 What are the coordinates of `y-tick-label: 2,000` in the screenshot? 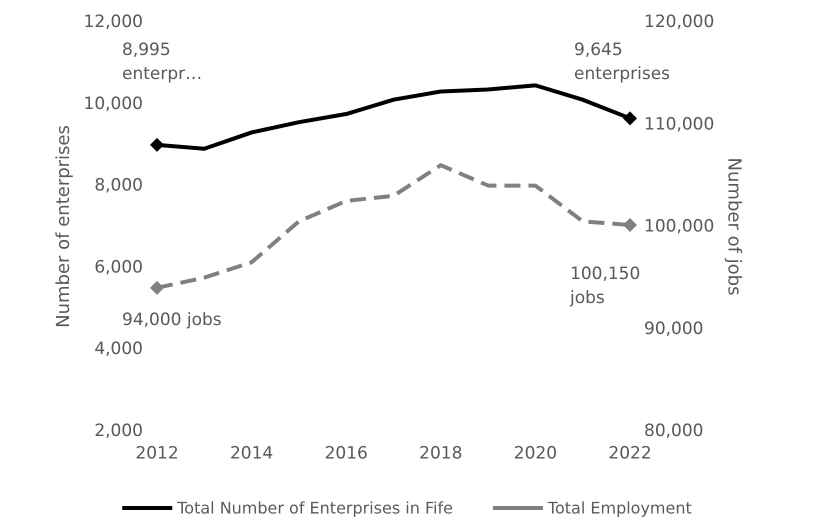 It's located at (118, 431).